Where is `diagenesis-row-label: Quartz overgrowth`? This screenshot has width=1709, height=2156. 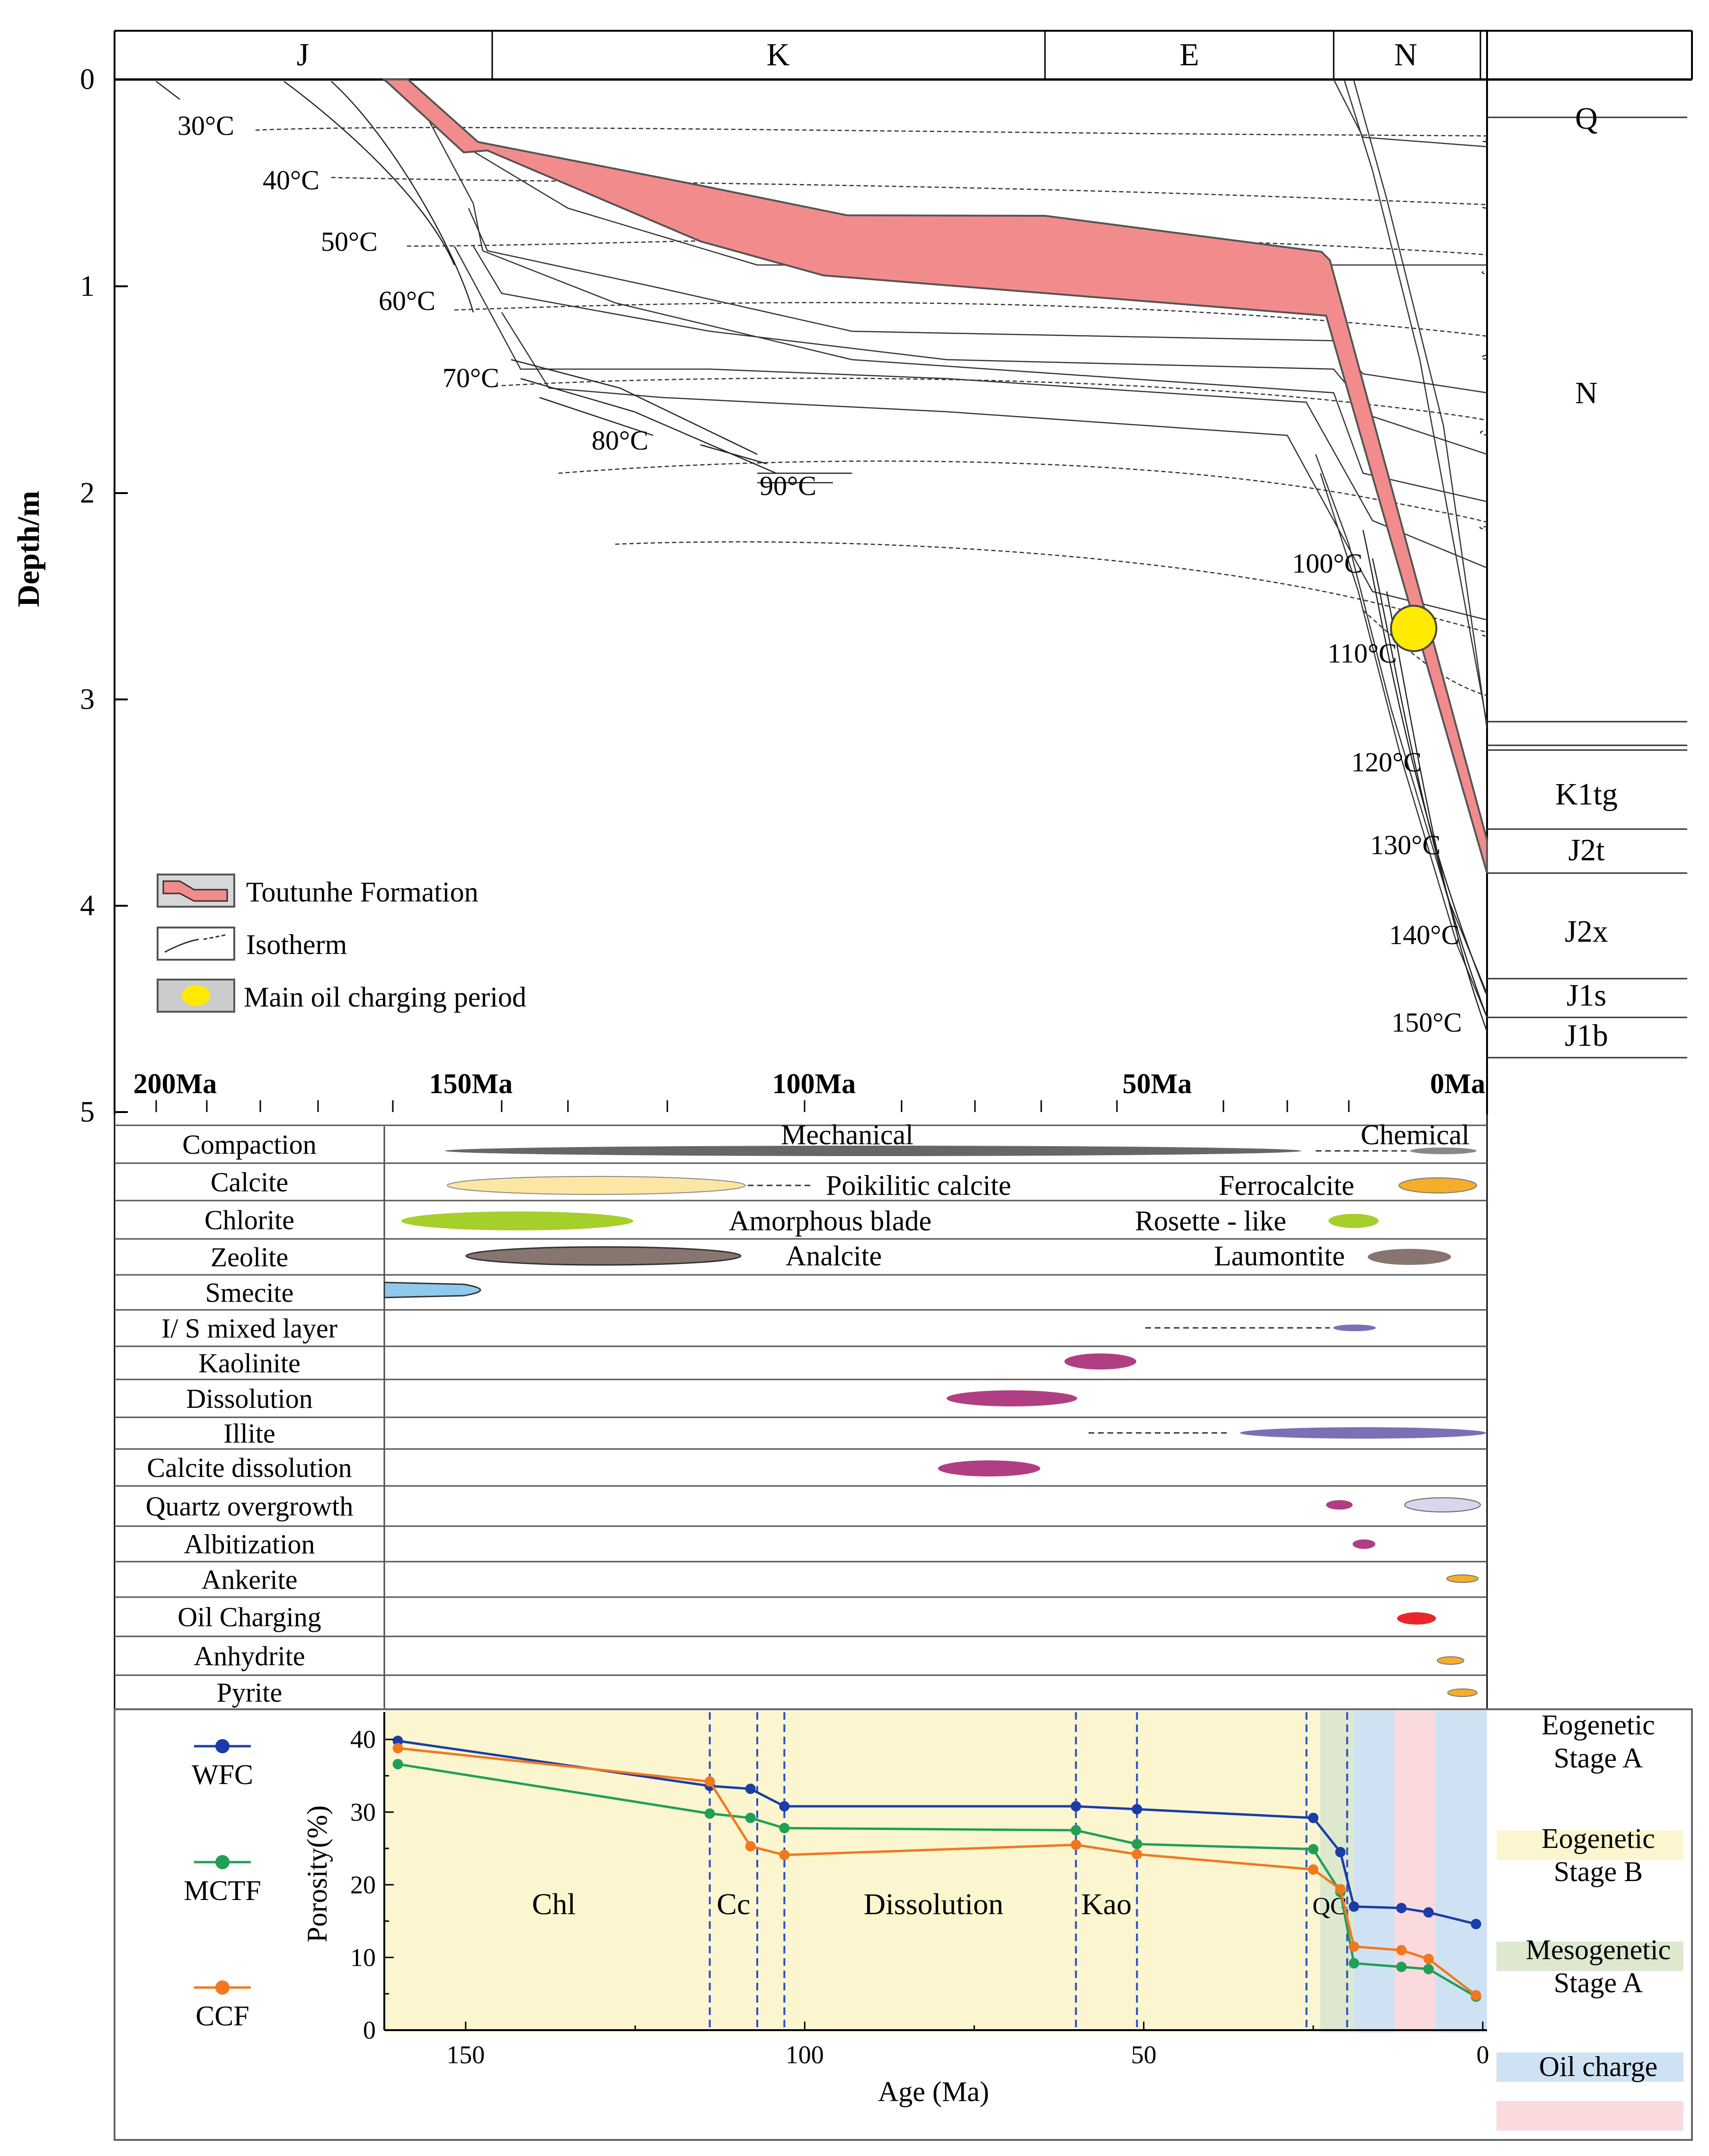
diagenesis-row-label: Quartz overgrowth is located at coordinates (250, 1506).